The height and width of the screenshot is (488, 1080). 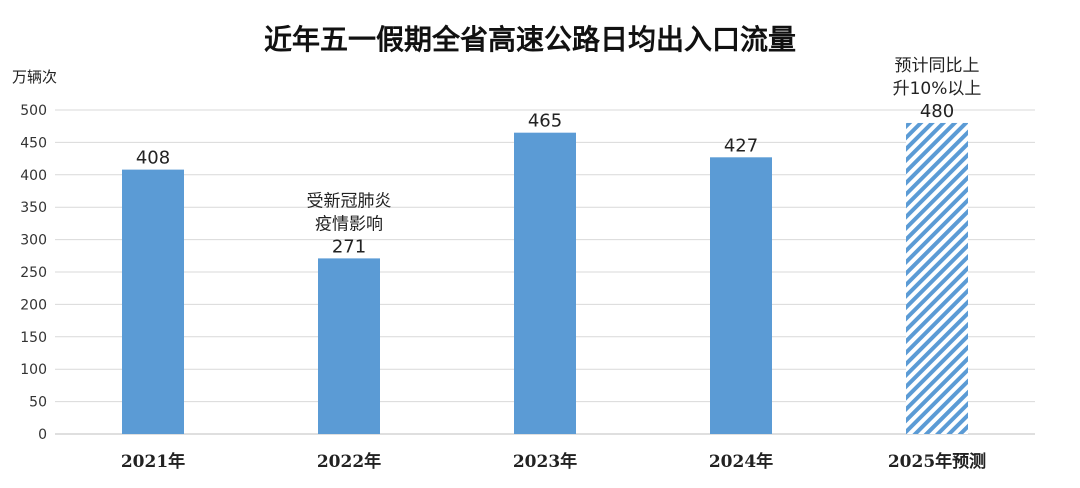 I want to click on x-tick-label: 2022年, so click(x=349, y=461).